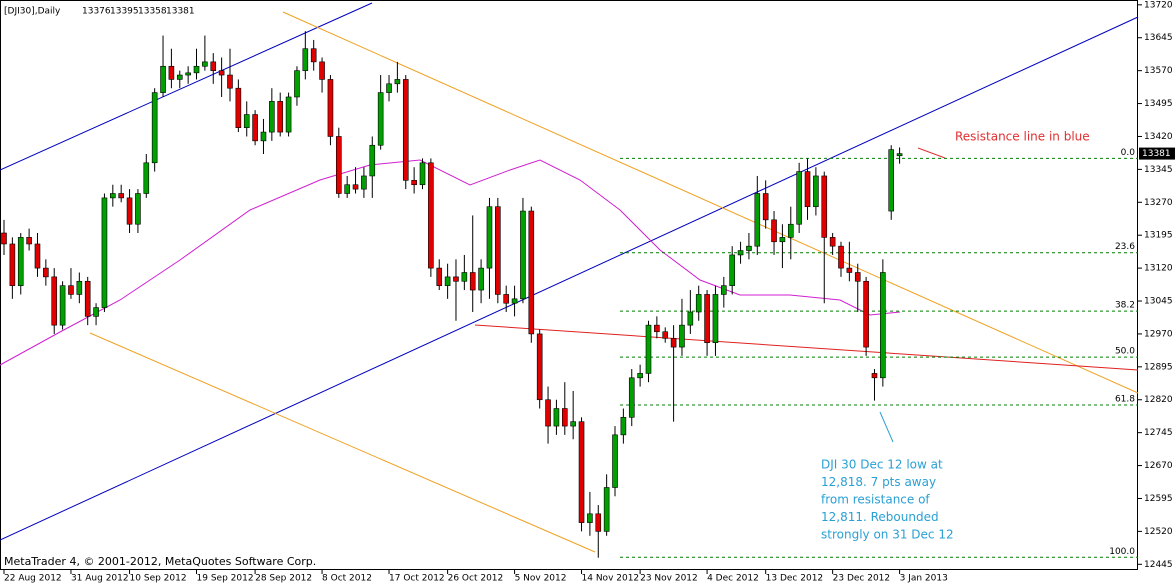 The height and width of the screenshot is (586, 1175). Describe the element at coordinates (1158, 269) in the screenshot. I see `y-tick-label: 13120` at that location.